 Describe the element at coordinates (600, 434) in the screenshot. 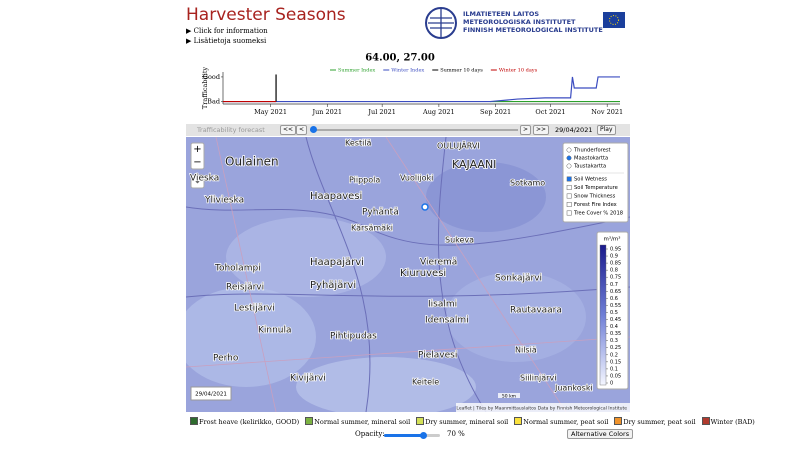

I see `alt-colors-button: Alternative Colors` at that location.